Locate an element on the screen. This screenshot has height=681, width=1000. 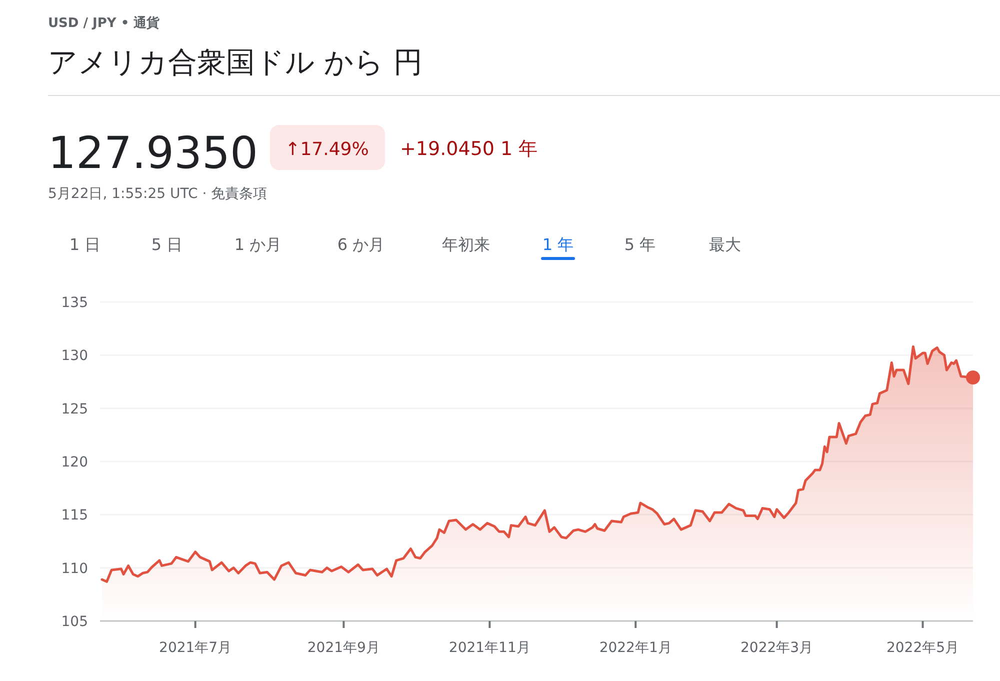
chart-subtitle: USD / JPY • 通貨 is located at coordinates (104, 23).